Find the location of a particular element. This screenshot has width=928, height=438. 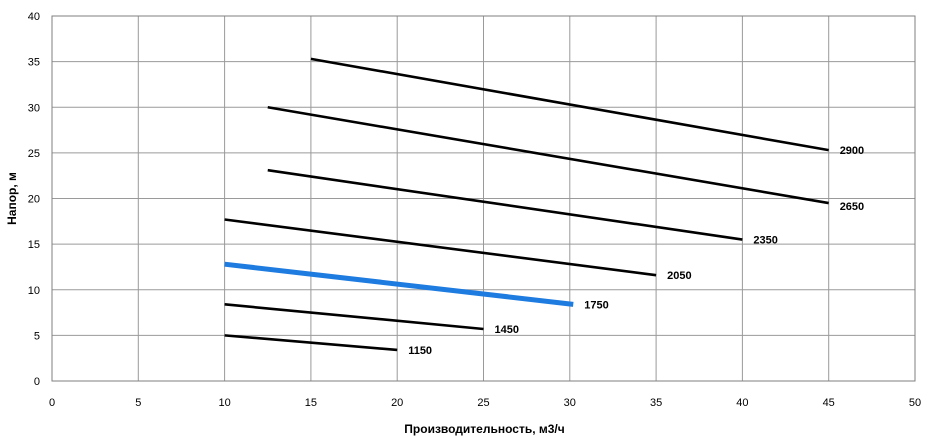

data-label-2050: 2050 is located at coordinates (679, 276).